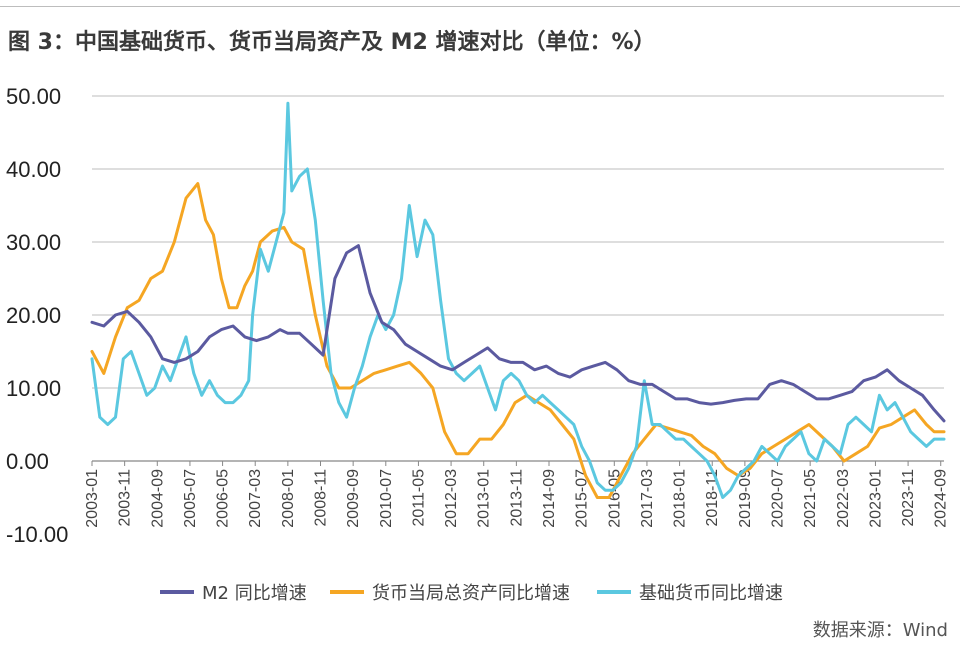  What do you see at coordinates (288, 498) in the screenshot?
I see `x-tick-label: 2008-01` at bounding box center [288, 498].